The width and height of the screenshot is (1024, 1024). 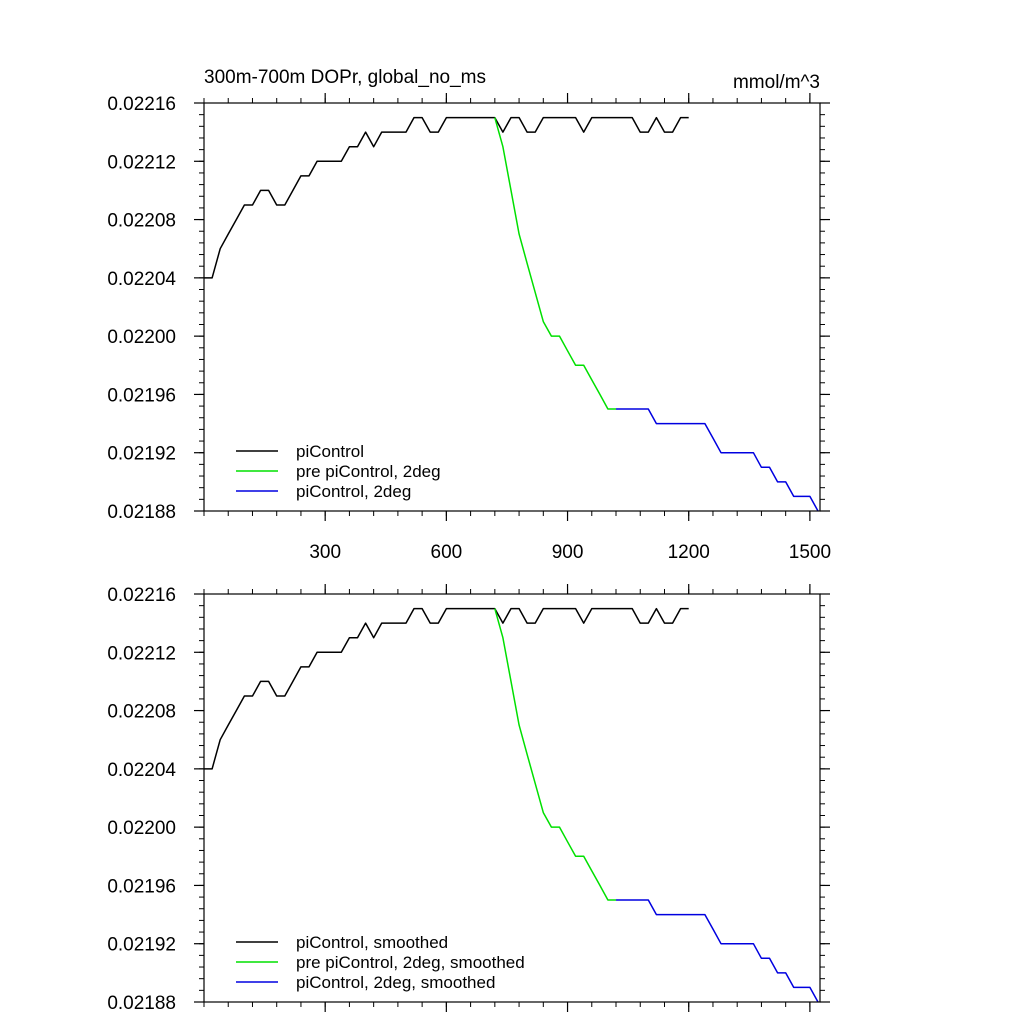 What do you see at coordinates (689, 552) in the screenshot?
I see `x-tick-label: 1200` at bounding box center [689, 552].